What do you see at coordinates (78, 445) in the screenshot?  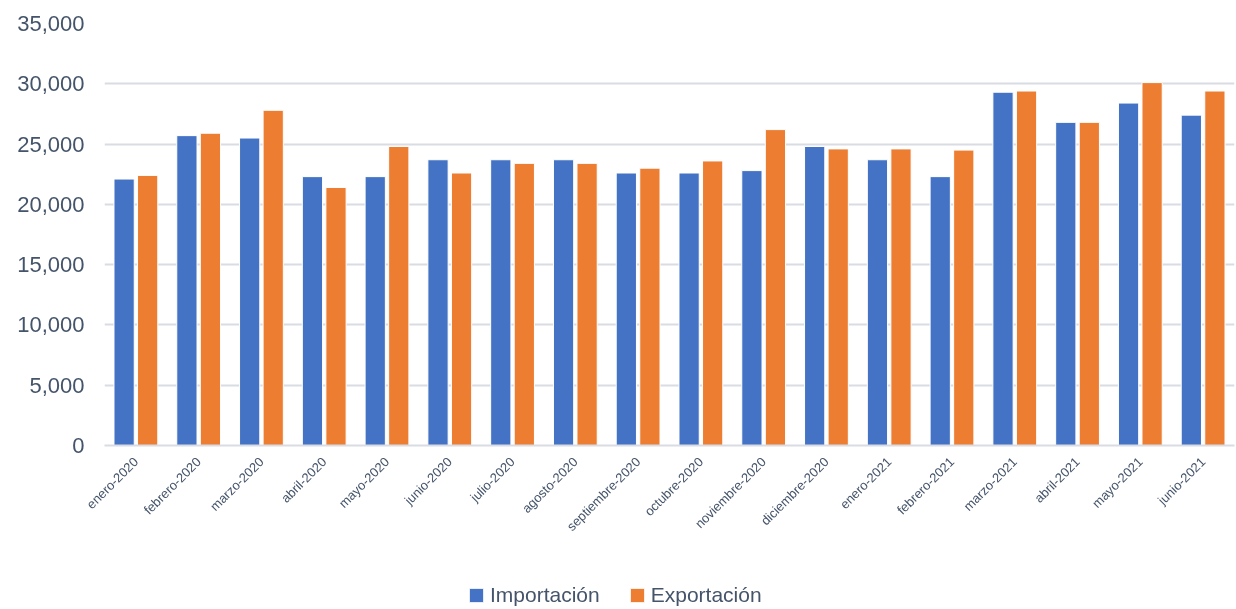 I see `y-tick-label: 0` at bounding box center [78, 445].